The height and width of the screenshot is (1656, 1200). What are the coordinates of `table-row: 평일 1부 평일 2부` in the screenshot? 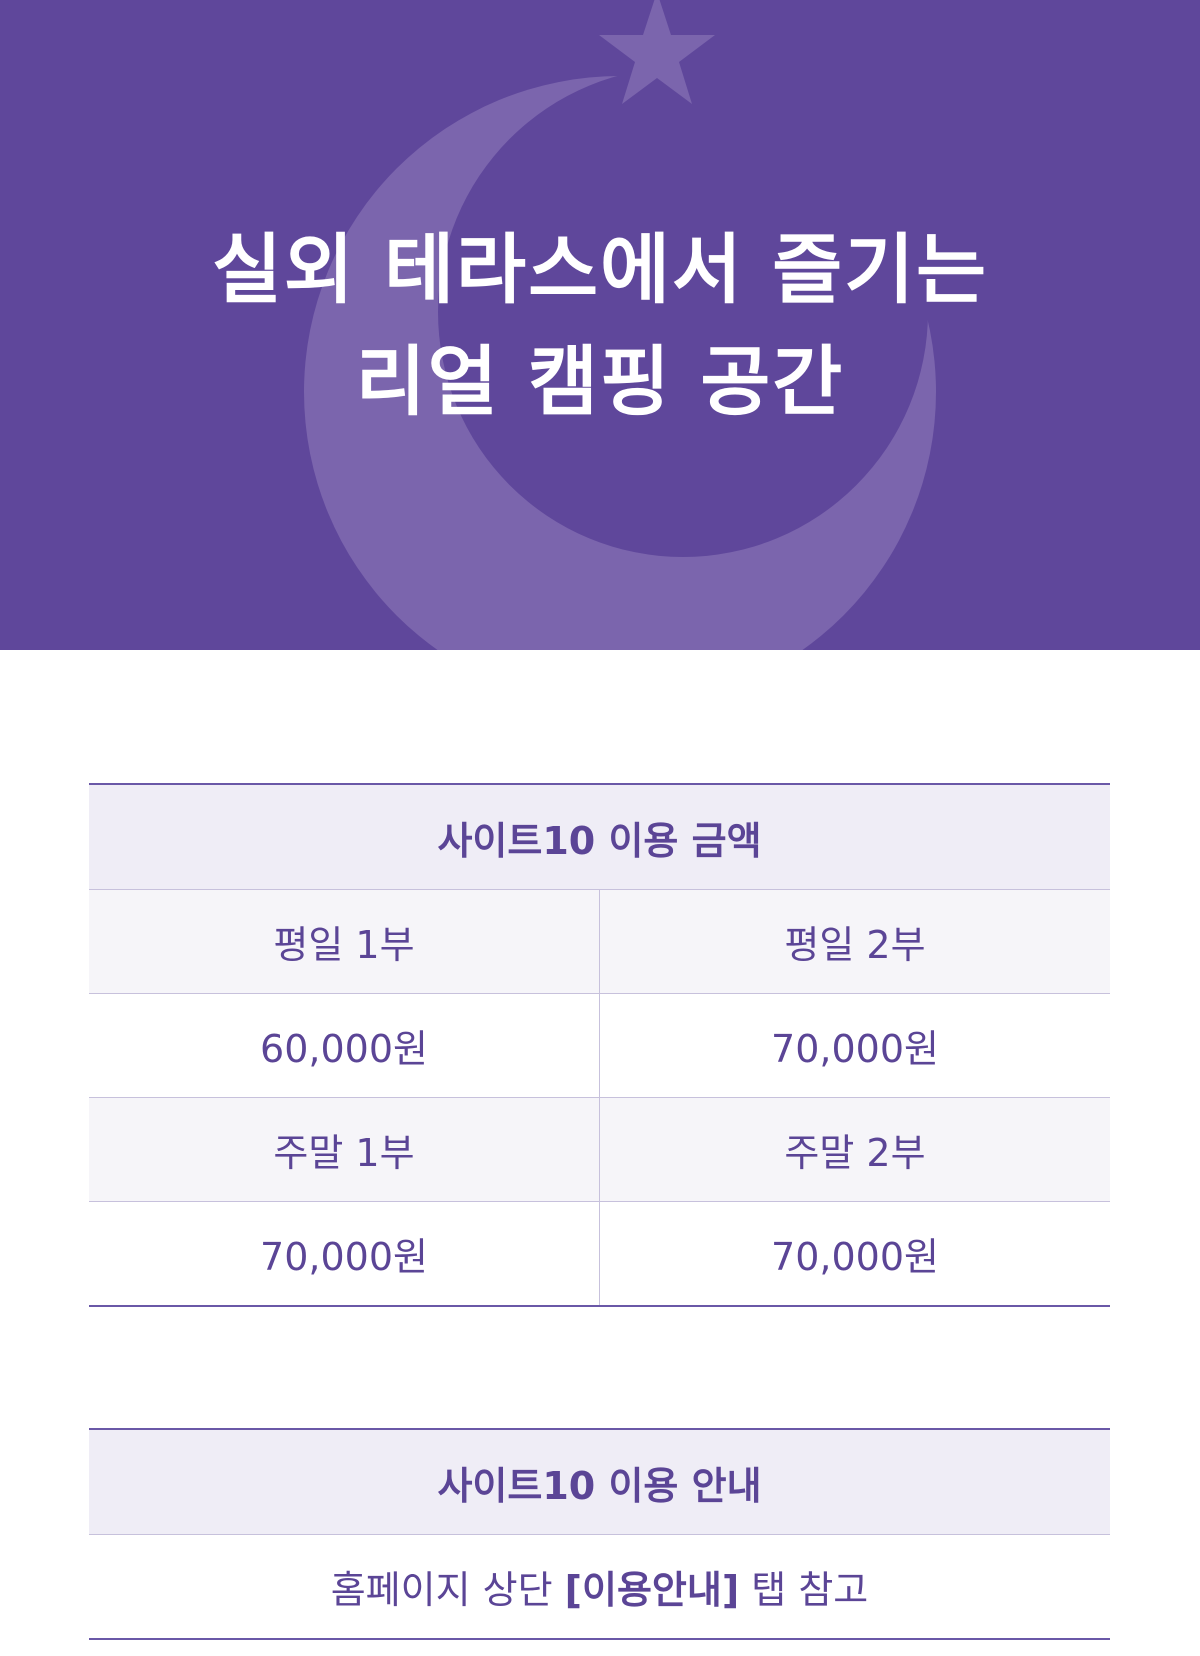 It's located at (599, 941).